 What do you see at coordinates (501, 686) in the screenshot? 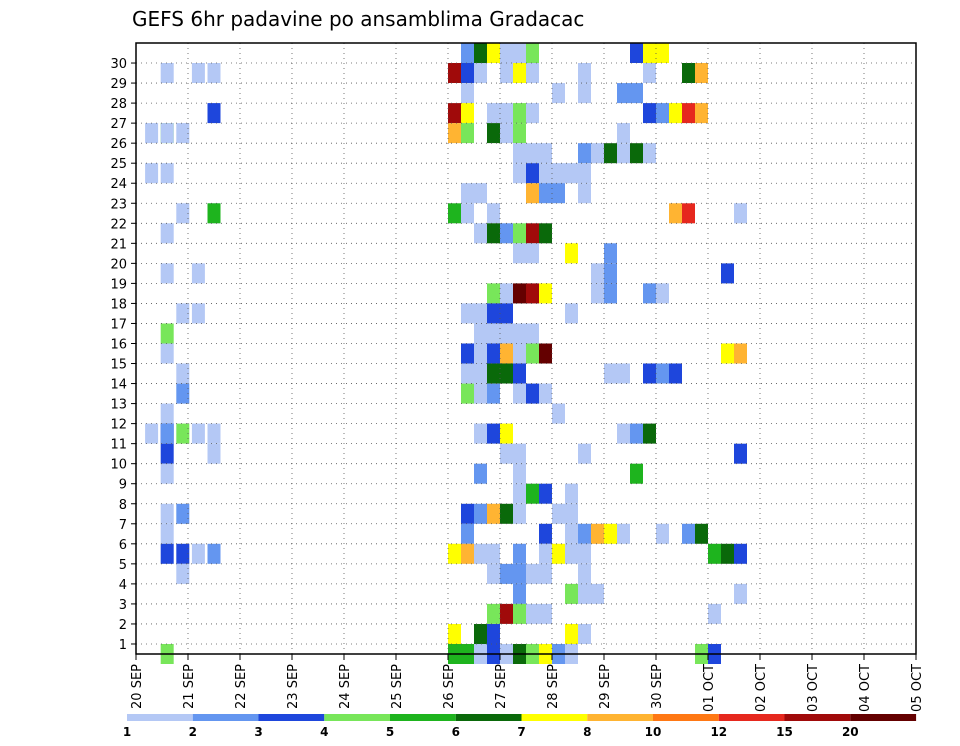
I see `x-tick-label: 27 SEP` at bounding box center [501, 686].